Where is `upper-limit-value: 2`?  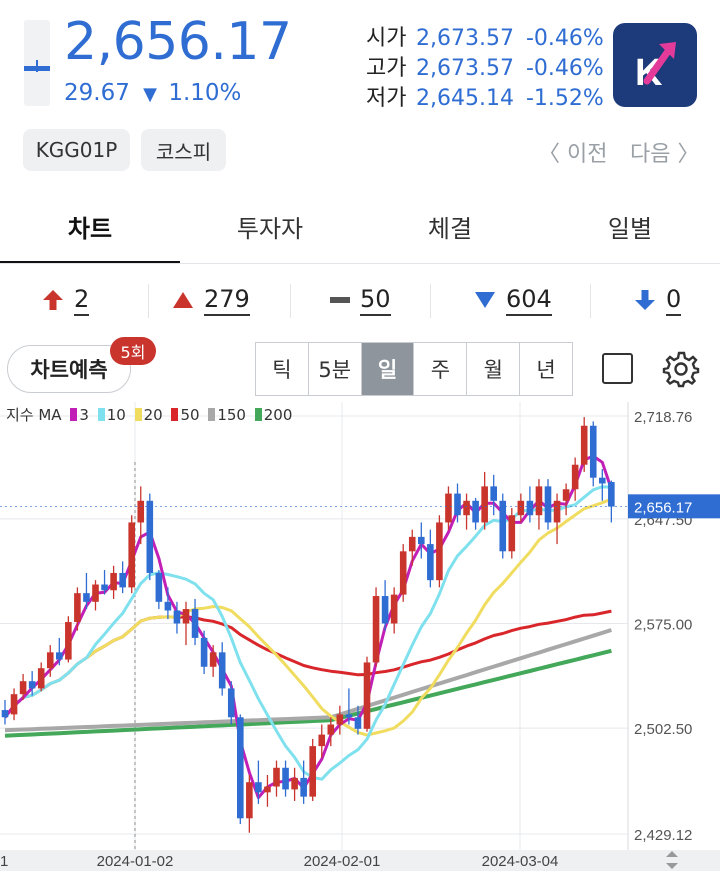 upper-limit-value: 2 is located at coordinates (82, 300).